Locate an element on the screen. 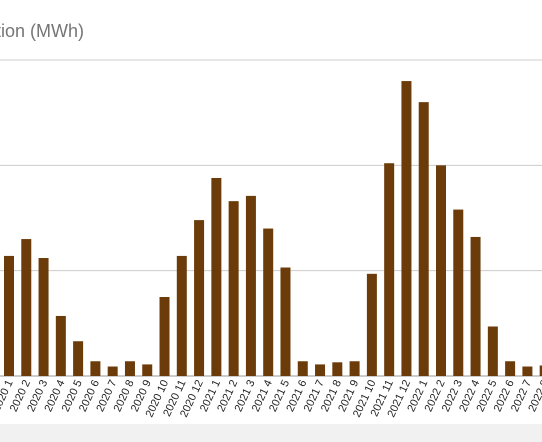 This screenshot has width=542, height=442. chart-title: tion (MWh) is located at coordinates (42, 31).